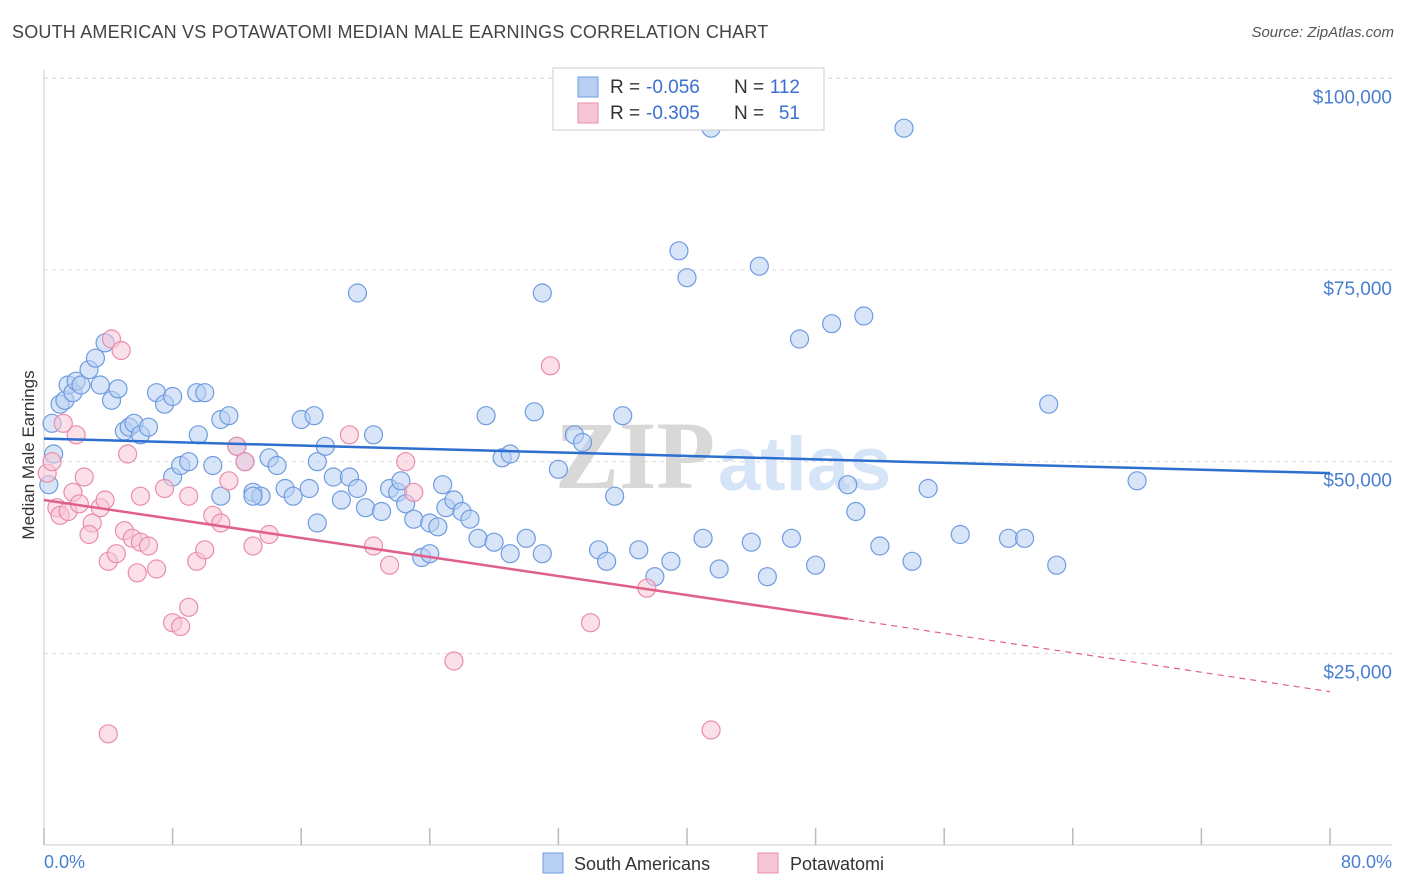 Image resolution: width=1406 pixels, height=892 pixels. Describe the element at coordinates (625, 113) in the screenshot. I see `legend-r-label-pink: R =` at that location.